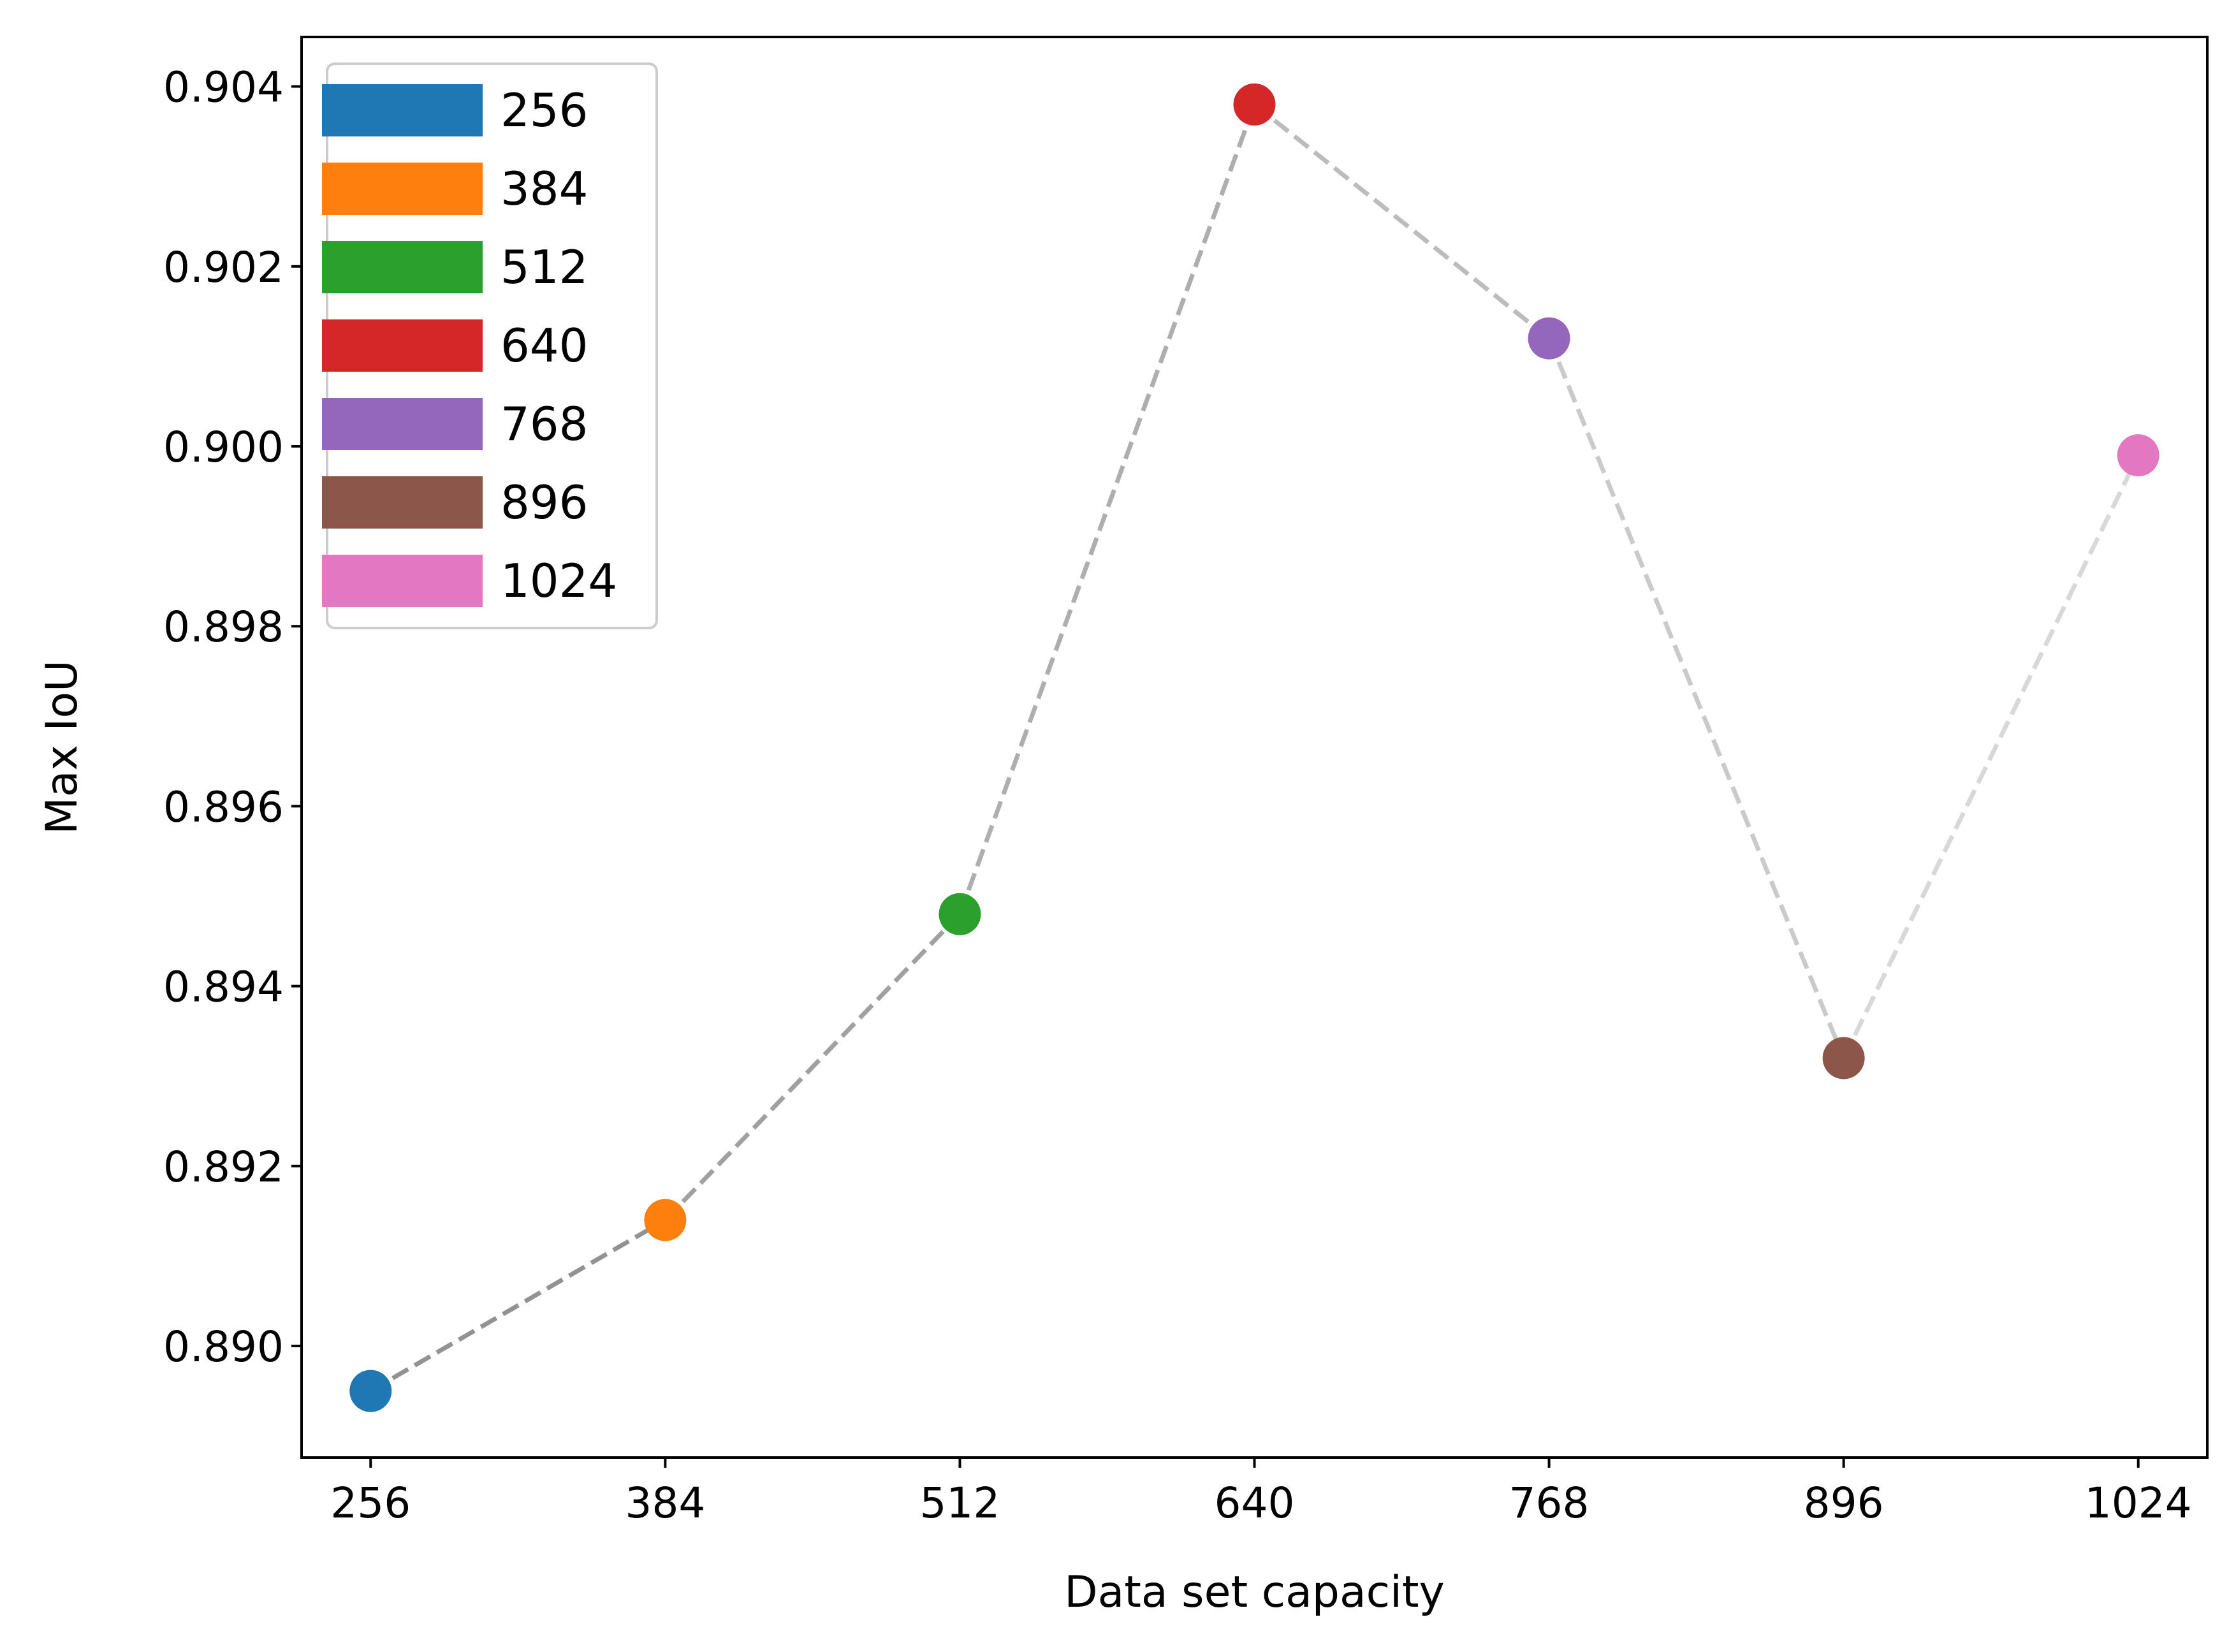 The image size is (2236, 1652). Describe the element at coordinates (960, 1504) in the screenshot. I see `x-tick-label: 512` at that location.